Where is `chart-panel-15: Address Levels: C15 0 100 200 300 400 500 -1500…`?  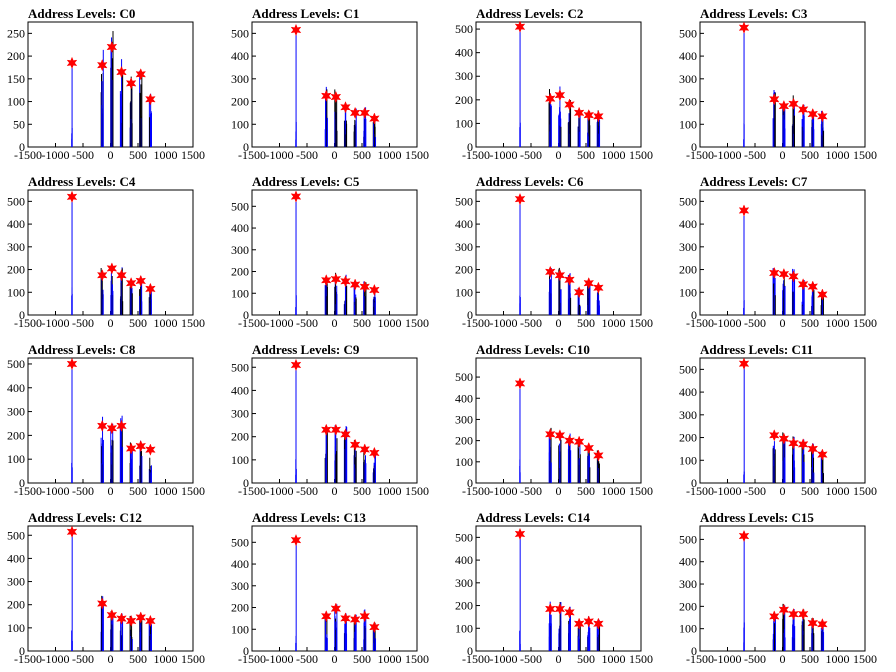 chart-panel-15: Address Levels: C15 0 100 200 300 400 500 -1500… is located at coordinates (778, 588).